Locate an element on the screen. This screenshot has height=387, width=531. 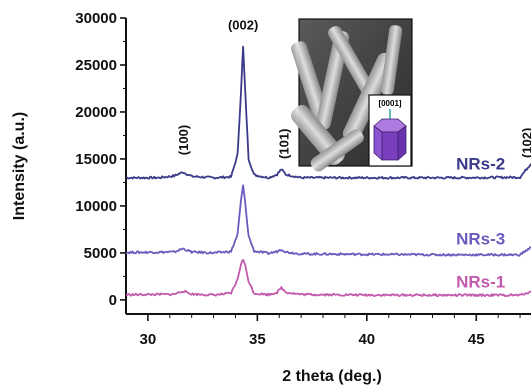
y-tick-label: 15000 is located at coordinates (96, 159).